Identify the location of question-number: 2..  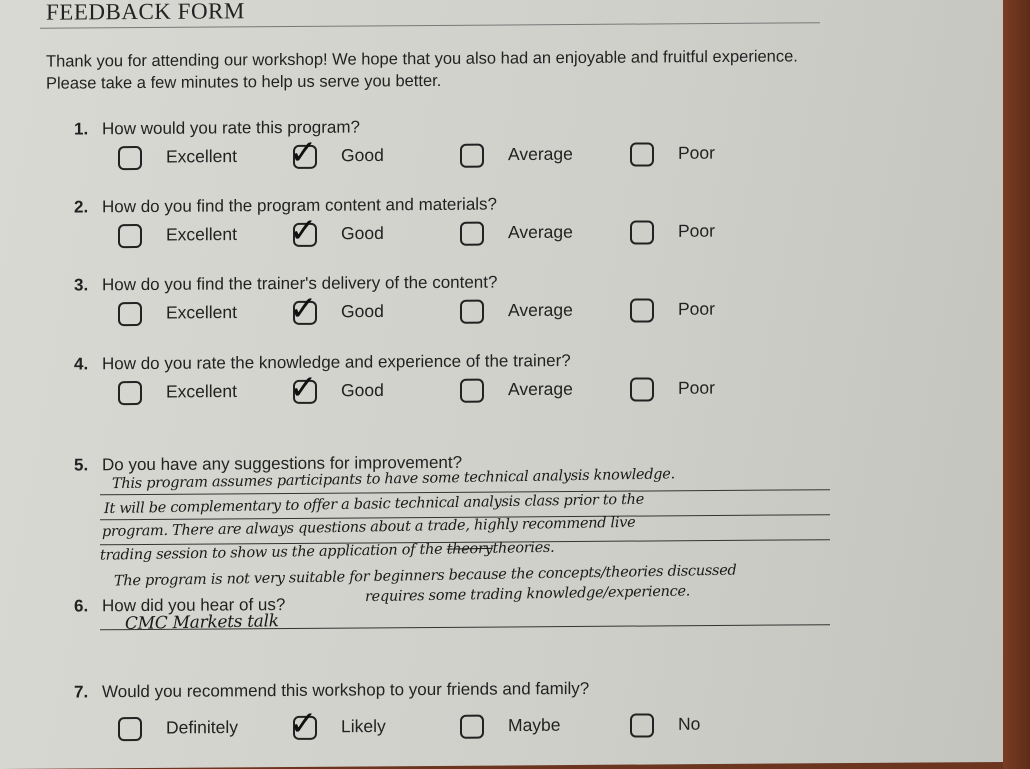
(81, 207).